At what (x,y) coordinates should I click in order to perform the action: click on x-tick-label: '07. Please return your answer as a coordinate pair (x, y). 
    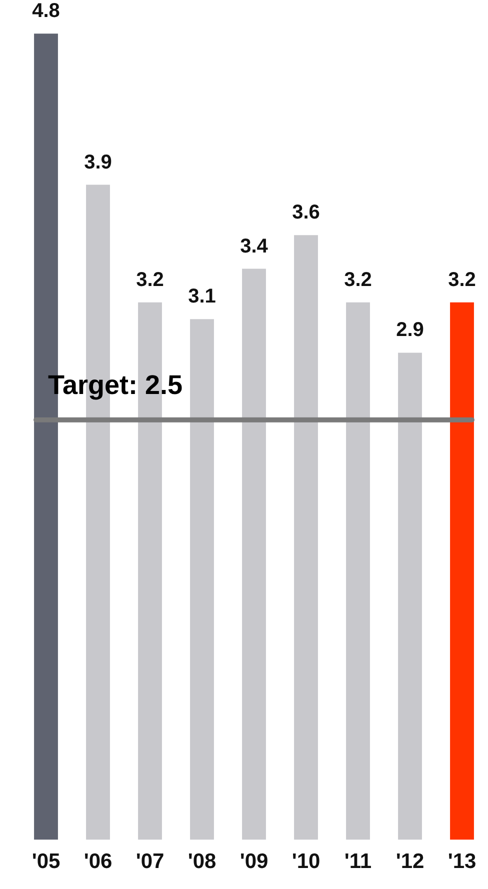
    Looking at the image, I should click on (150, 862).